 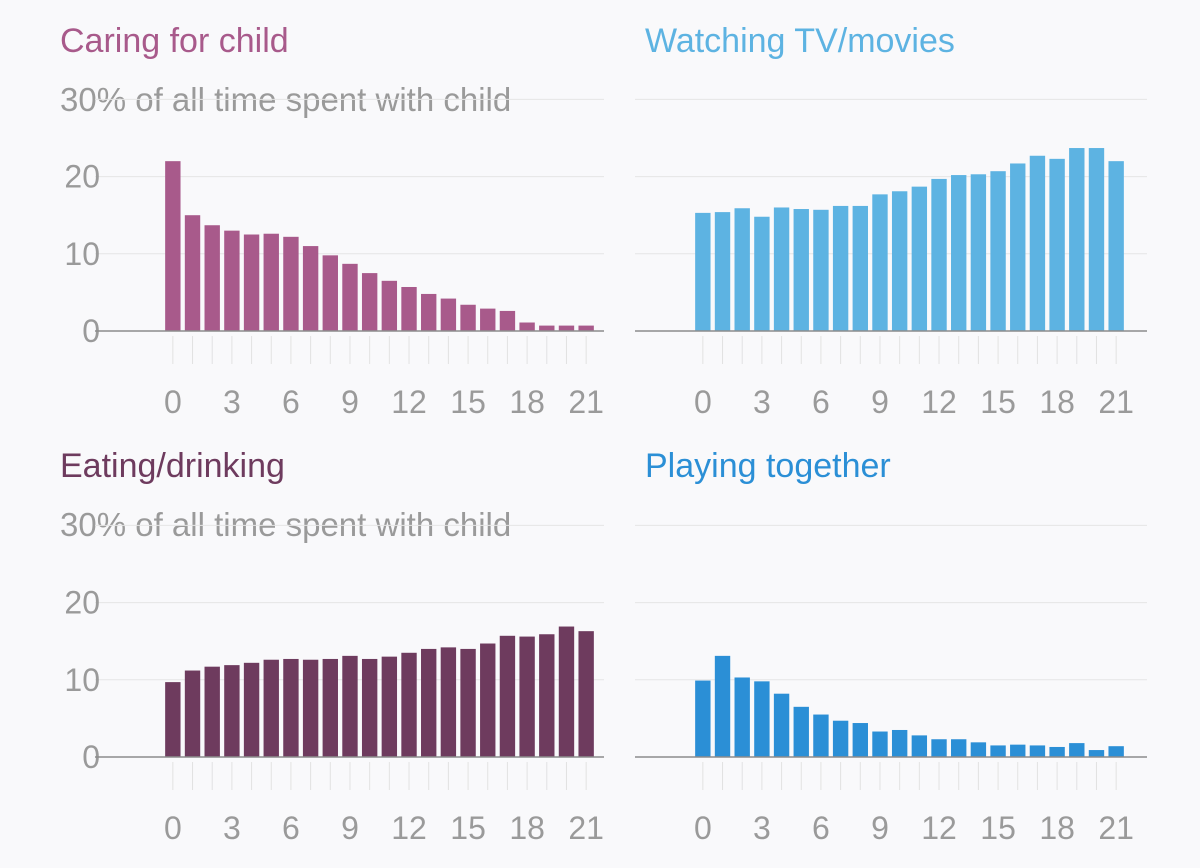 I want to click on panel-title: Watching TV/movies, so click(x=800, y=41).